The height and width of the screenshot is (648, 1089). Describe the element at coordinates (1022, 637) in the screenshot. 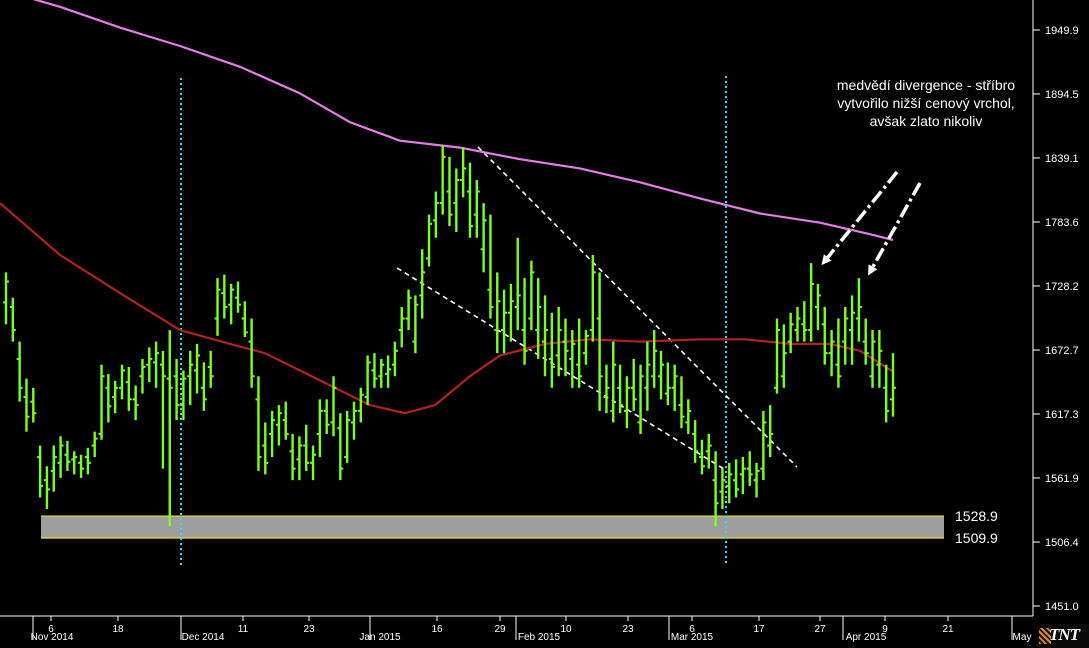

I see `x-tick-label: May` at that location.